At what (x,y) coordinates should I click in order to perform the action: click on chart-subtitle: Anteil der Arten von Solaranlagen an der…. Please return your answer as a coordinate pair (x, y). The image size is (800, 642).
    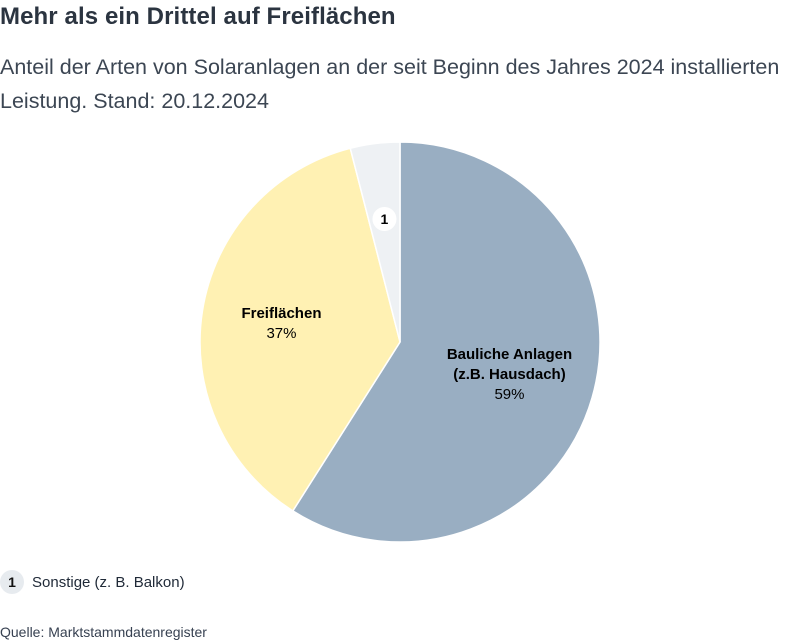
    Looking at the image, I should click on (390, 84).